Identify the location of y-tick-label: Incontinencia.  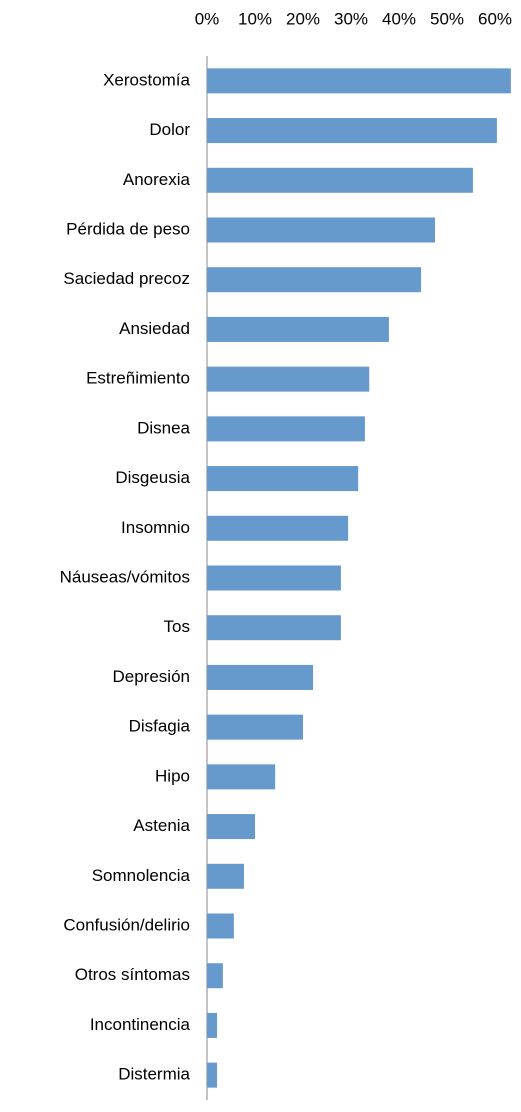
(140, 1024).